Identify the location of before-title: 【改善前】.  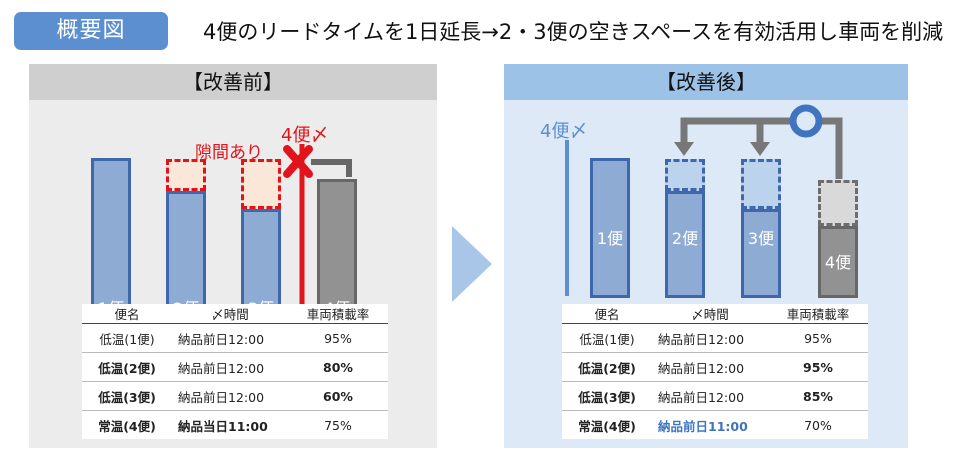
(233, 82).